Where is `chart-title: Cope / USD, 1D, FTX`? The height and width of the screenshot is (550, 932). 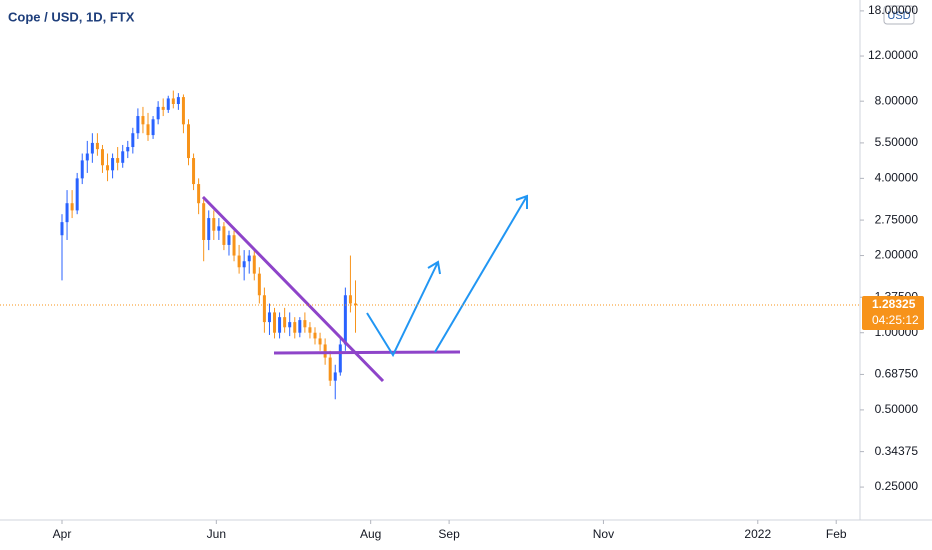
chart-title: Cope / USD, 1D, FTX is located at coordinates (71, 16).